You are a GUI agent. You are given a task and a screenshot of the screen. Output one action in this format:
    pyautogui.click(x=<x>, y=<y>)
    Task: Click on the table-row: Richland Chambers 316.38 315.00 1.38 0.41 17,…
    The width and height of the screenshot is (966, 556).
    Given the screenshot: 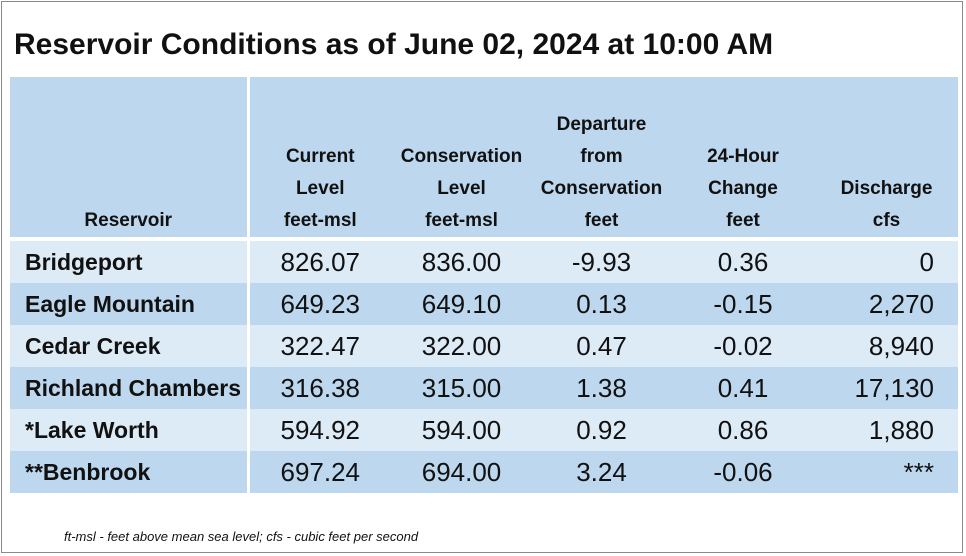 What is the action you would take?
    pyautogui.click(x=484, y=388)
    